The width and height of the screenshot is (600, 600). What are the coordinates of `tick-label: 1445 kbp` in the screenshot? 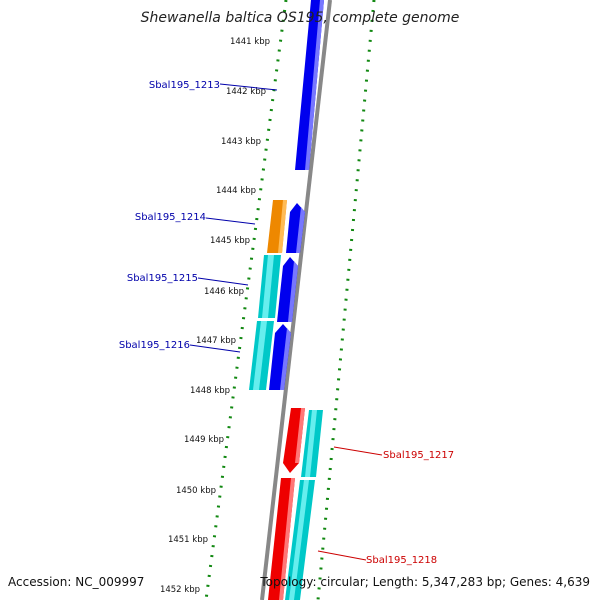 It's located at (230, 241).